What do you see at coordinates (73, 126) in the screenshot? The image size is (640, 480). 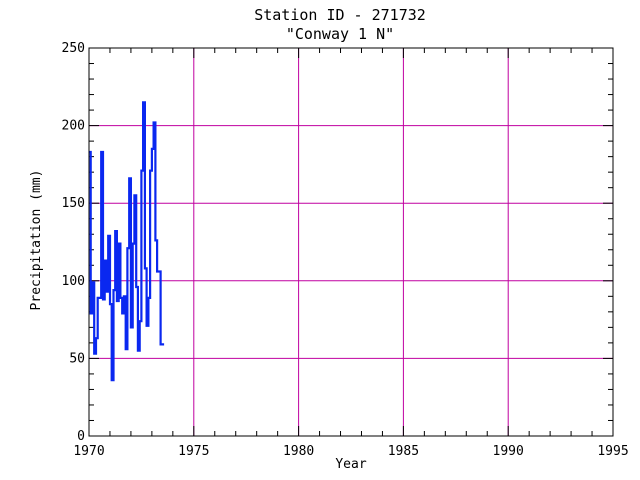 I see `y-tick-label: 200` at bounding box center [73, 126].